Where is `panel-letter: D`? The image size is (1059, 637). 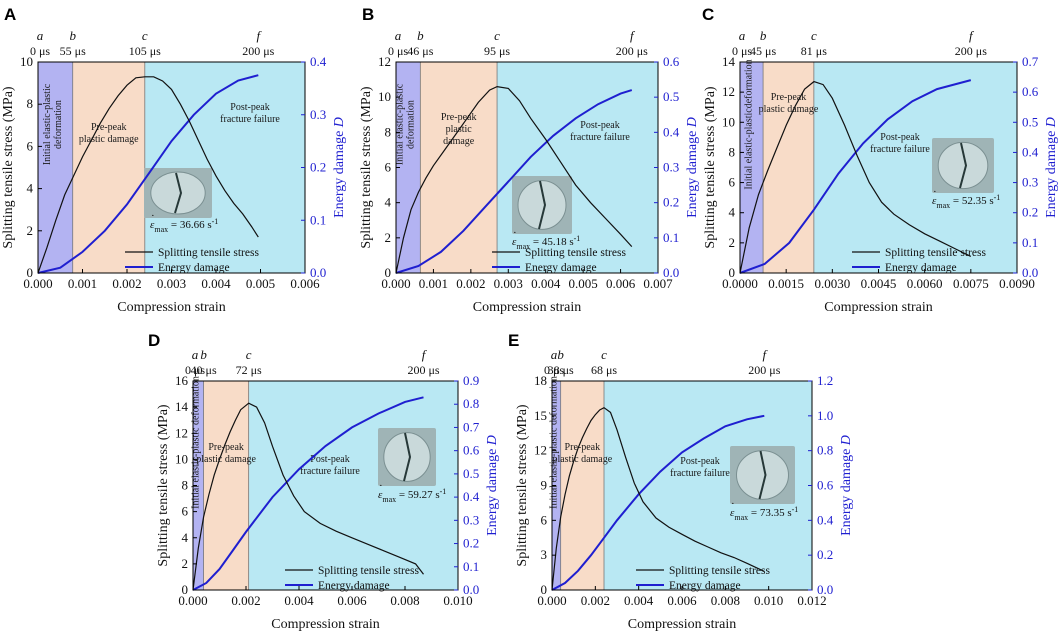 panel-letter: D is located at coordinates (154, 340).